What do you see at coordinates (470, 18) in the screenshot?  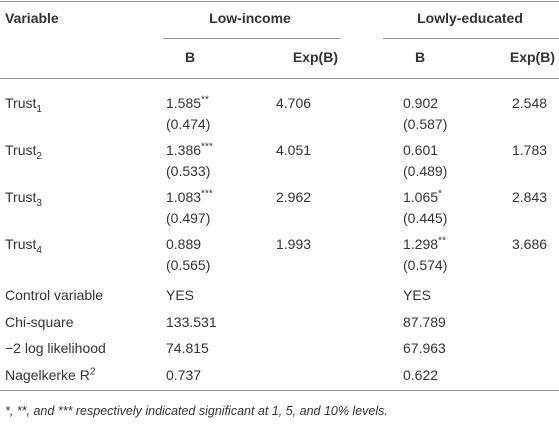 I see `group-header: Lowly-educated` at bounding box center [470, 18].